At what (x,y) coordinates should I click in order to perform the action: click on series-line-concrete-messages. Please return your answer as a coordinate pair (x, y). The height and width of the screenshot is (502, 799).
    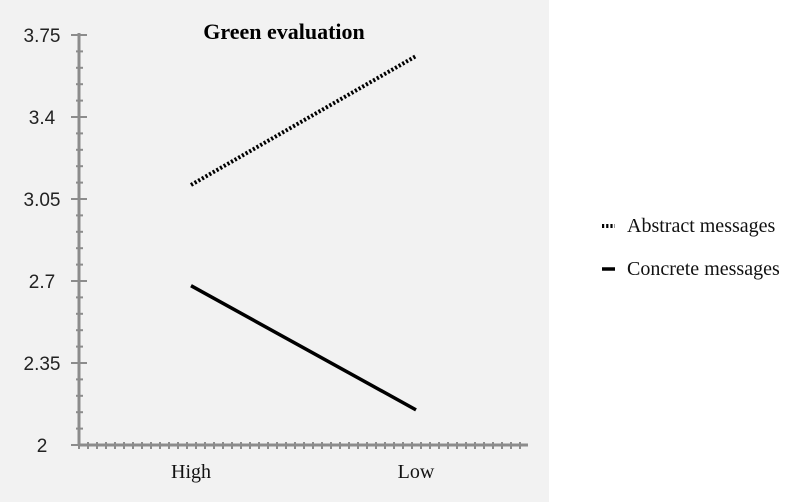
    Looking at the image, I should click on (303, 348).